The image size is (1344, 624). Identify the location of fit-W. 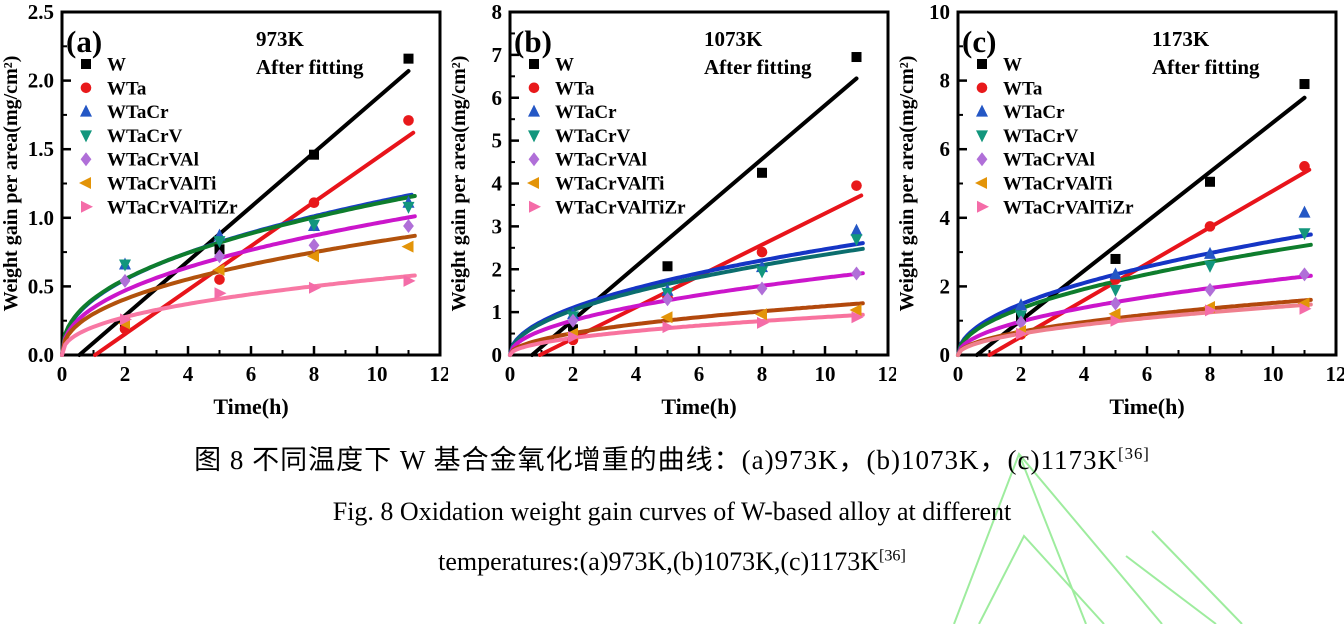
(694, 216).